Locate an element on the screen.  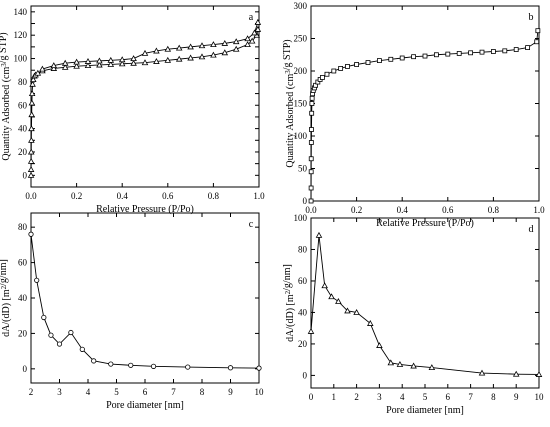
x-tick-label: 8 is located at coordinates (202, 392).